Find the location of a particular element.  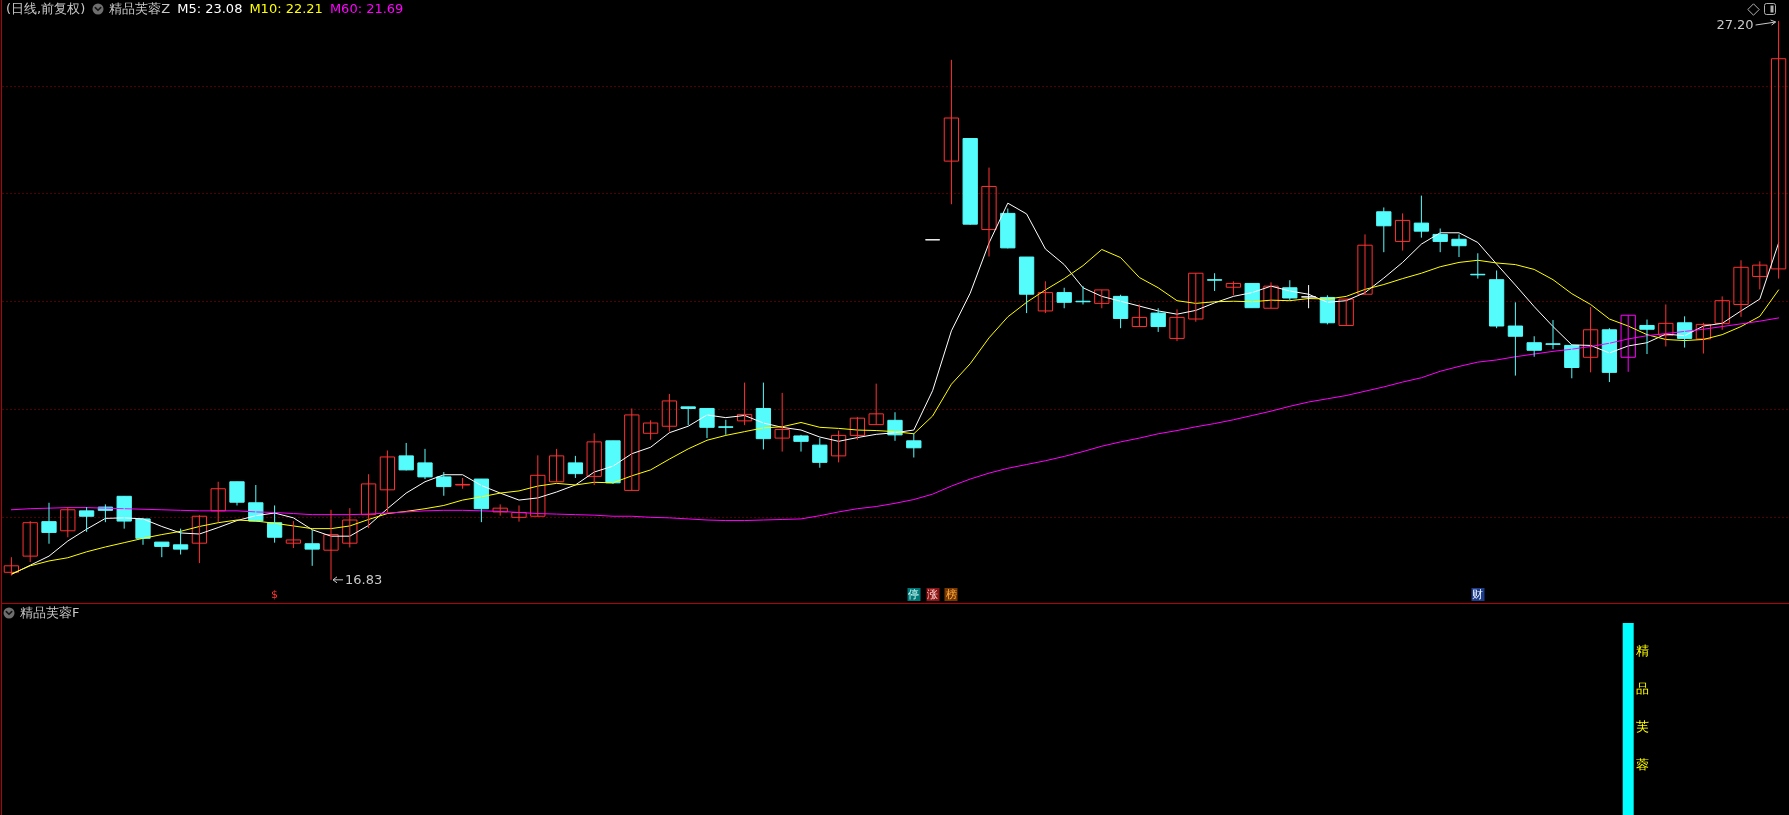

text: M10: 22.21 is located at coordinates (286, 9).